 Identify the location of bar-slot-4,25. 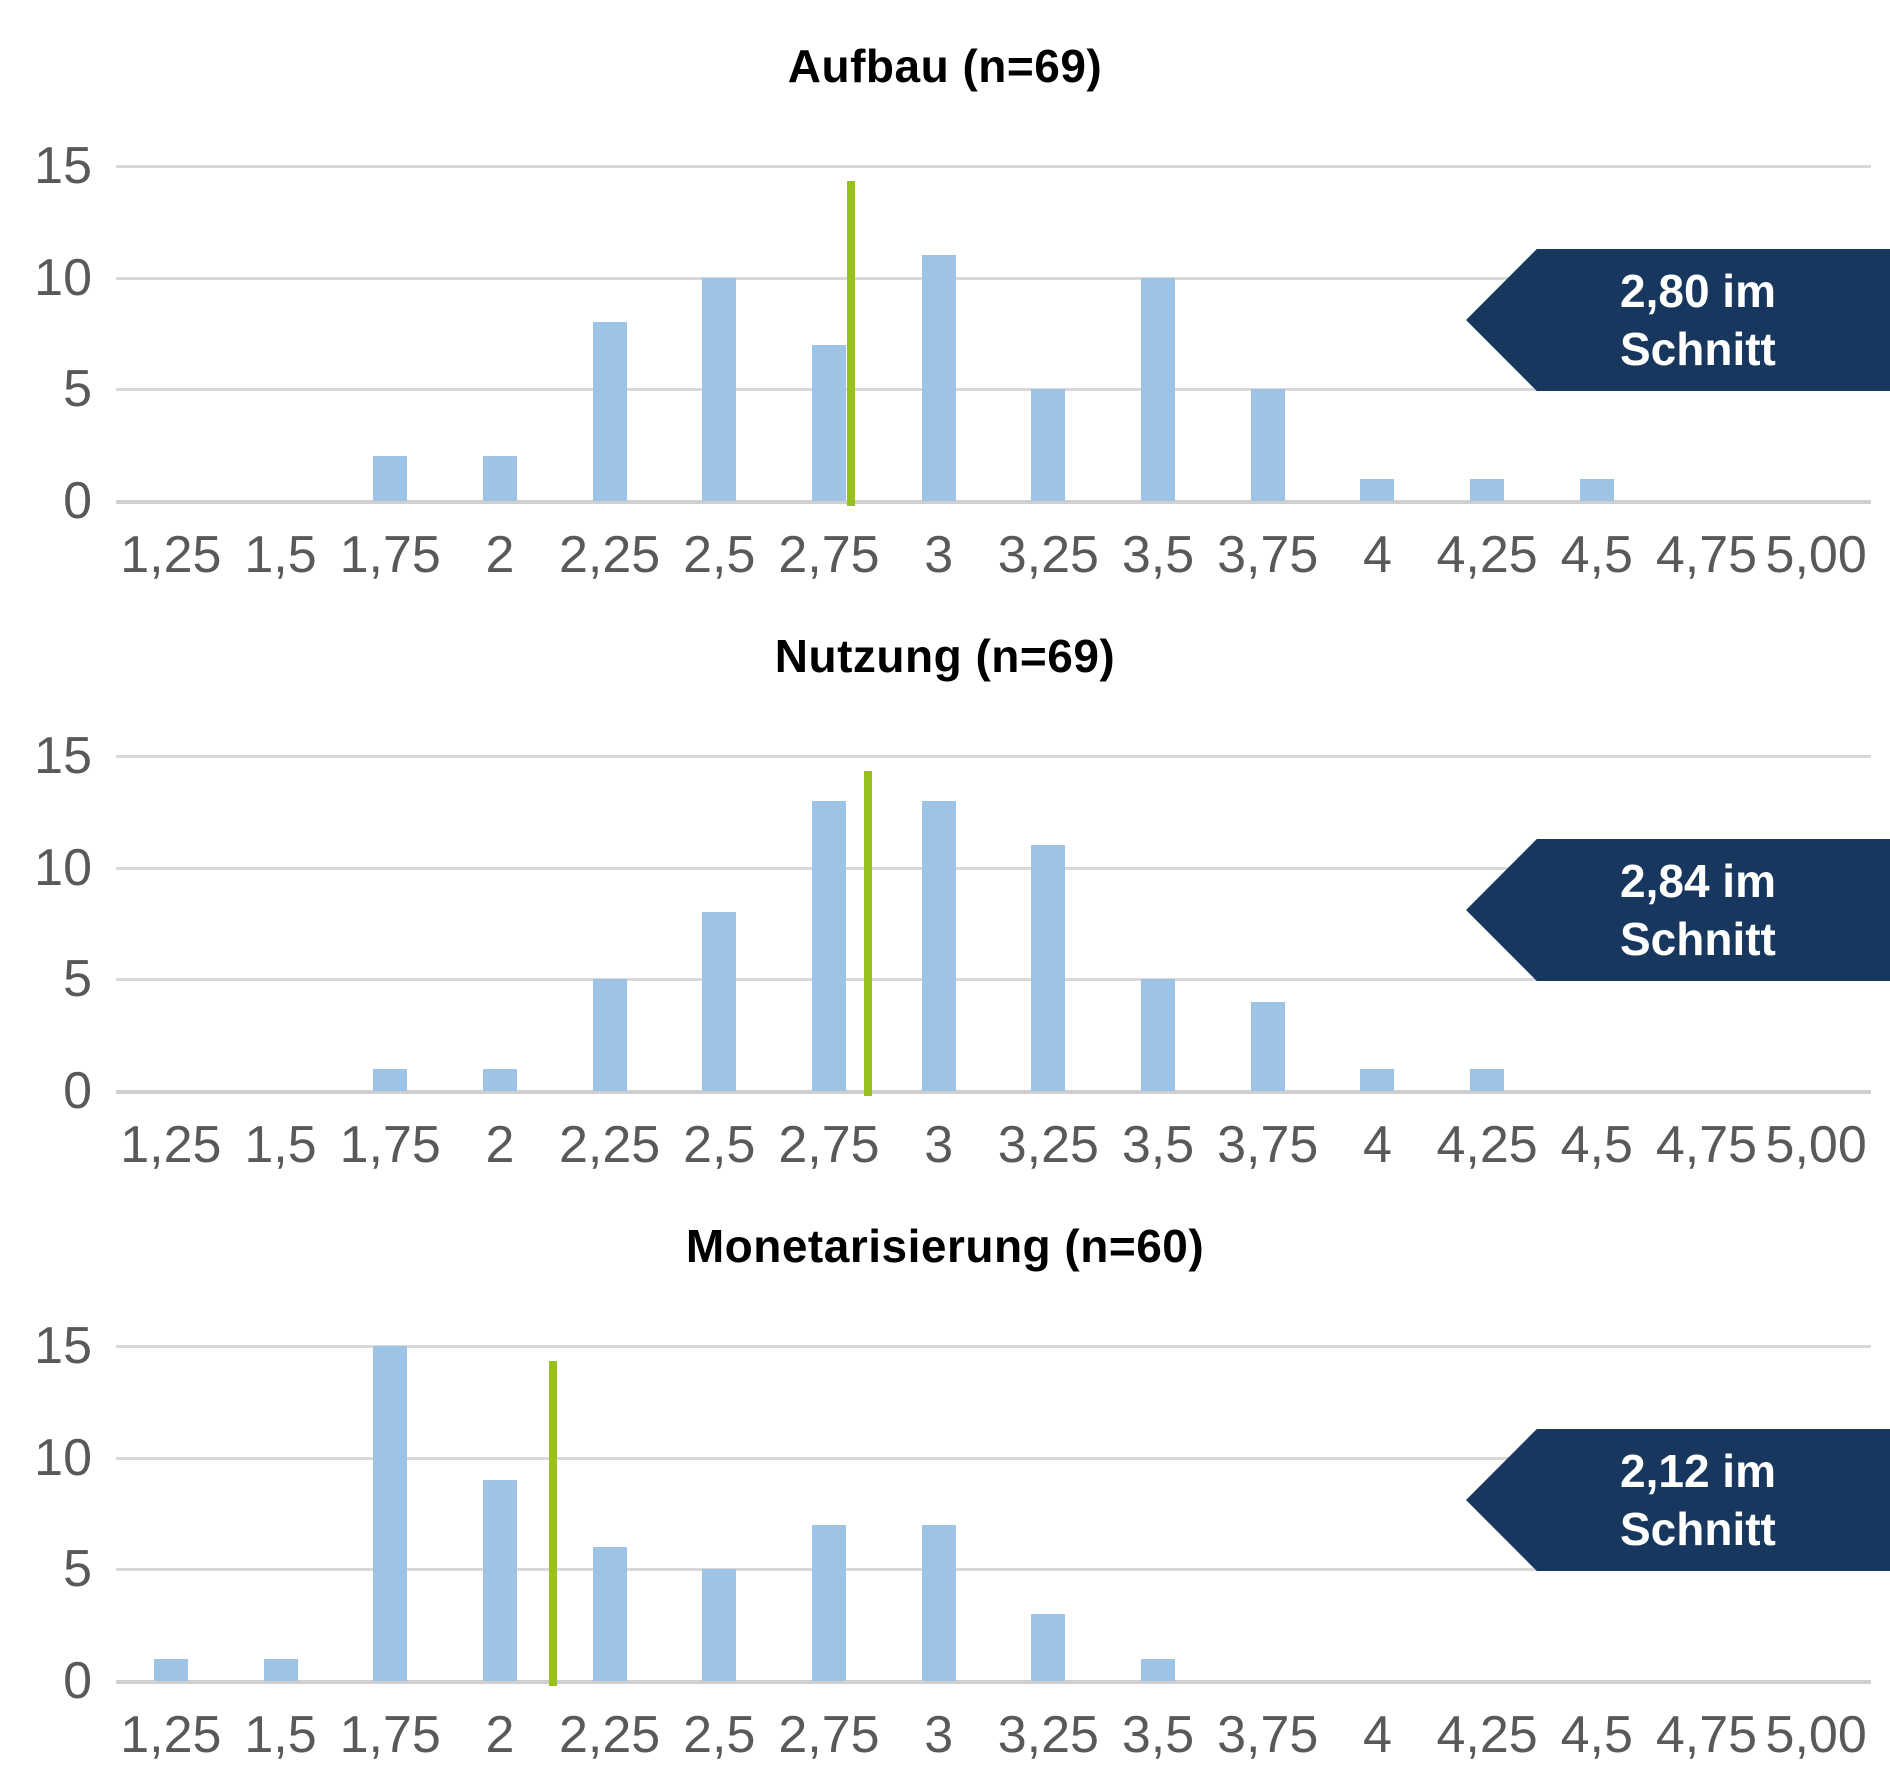
(1487, 923).